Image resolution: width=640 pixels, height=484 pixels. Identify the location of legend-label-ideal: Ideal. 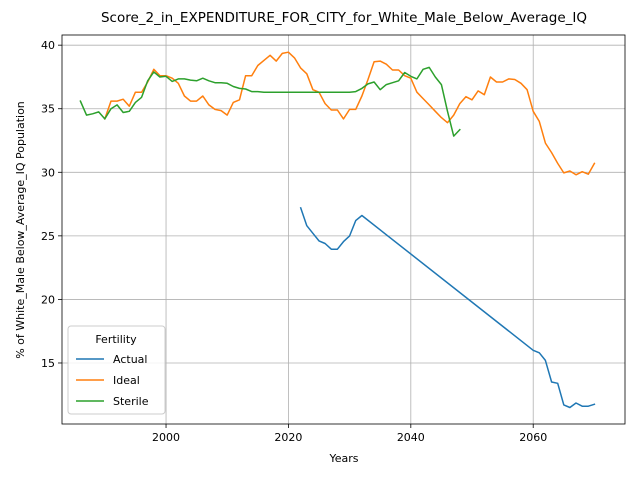
(126, 380).